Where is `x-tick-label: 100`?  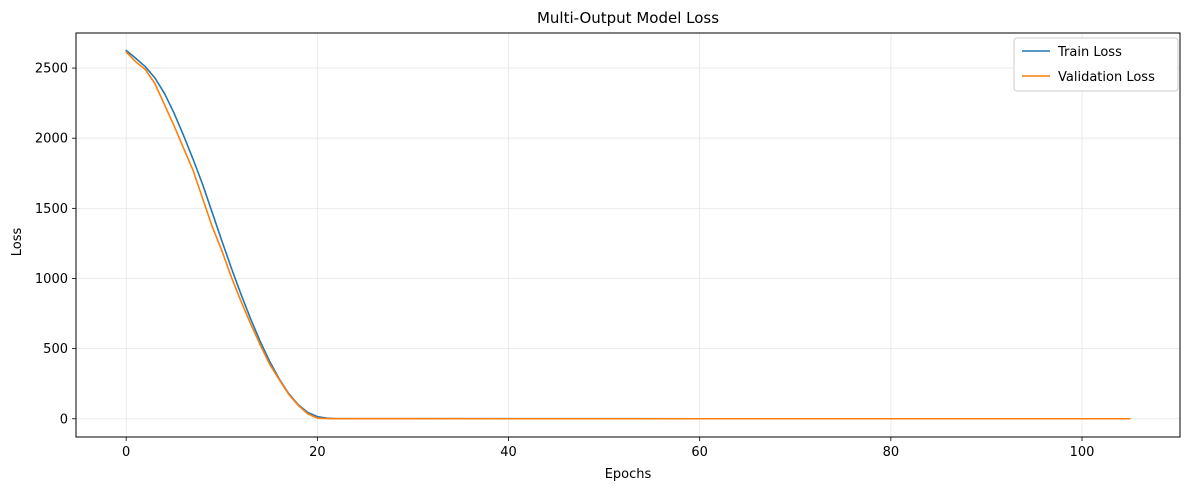 x-tick-label: 100 is located at coordinates (1082, 452).